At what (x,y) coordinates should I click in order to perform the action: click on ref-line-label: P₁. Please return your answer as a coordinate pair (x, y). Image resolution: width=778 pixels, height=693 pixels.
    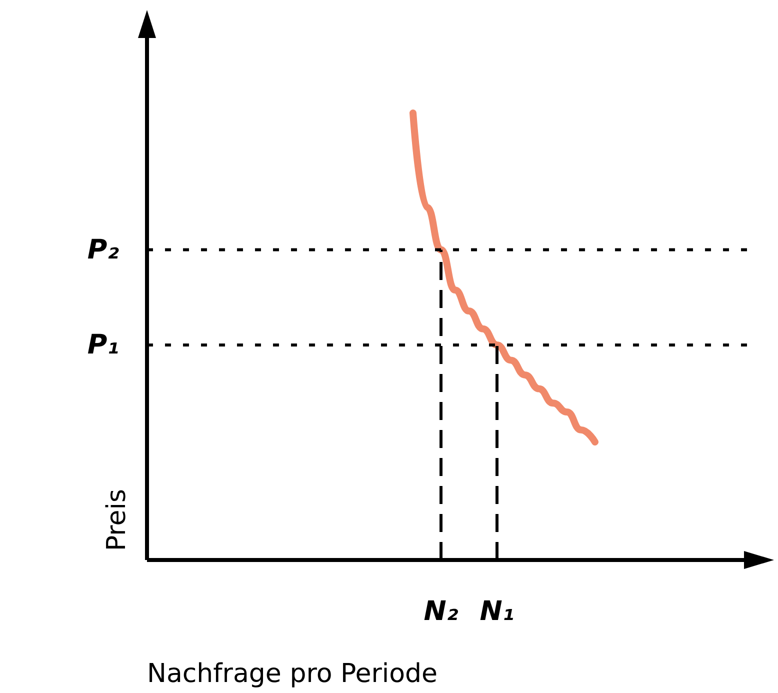
    Looking at the image, I should click on (103, 344).